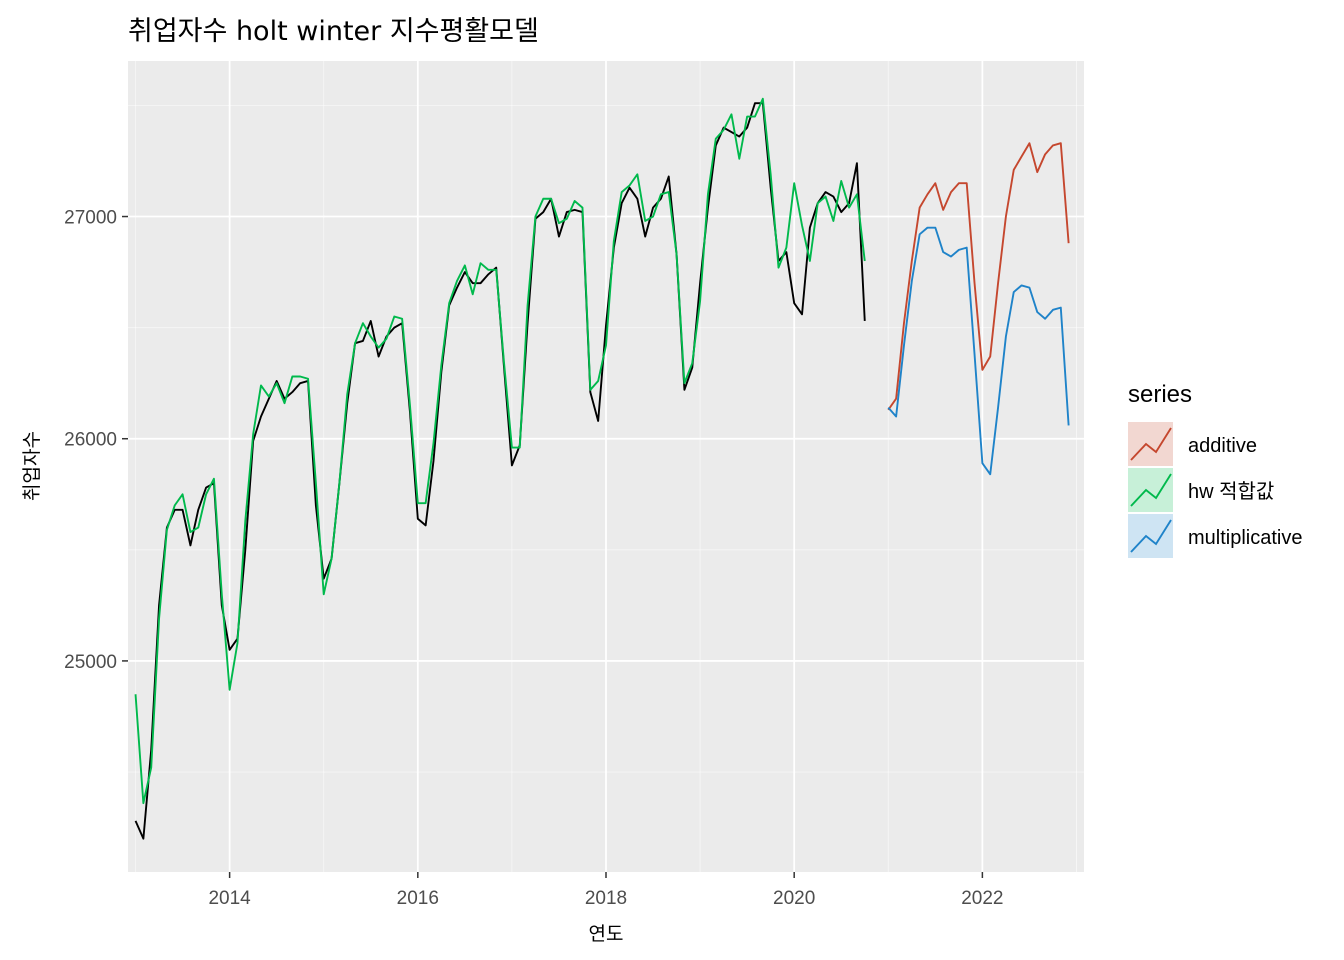 The width and height of the screenshot is (1344, 960). What do you see at coordinates (90, 218) in the screenshot?
I see `y-tick-label: 27000` at bounding box center [90, 218].